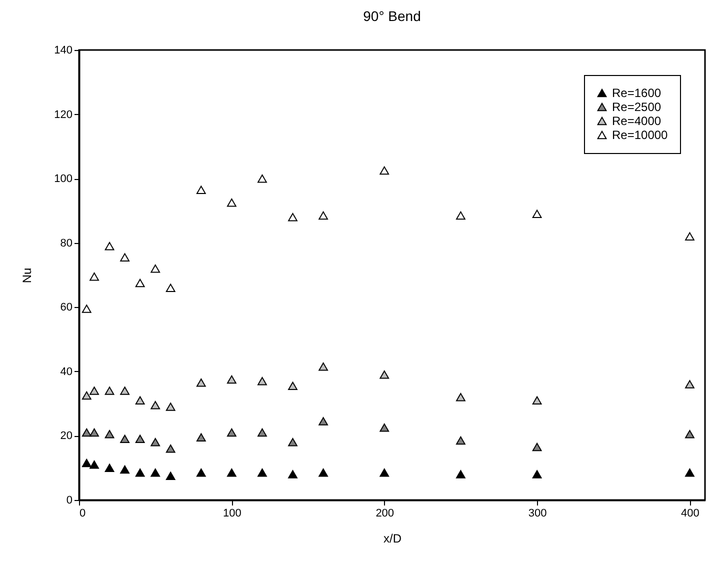  Describe the element at coordinates (637, 107) in the screenshot. I see `legend-label: Re=2500` at that location.